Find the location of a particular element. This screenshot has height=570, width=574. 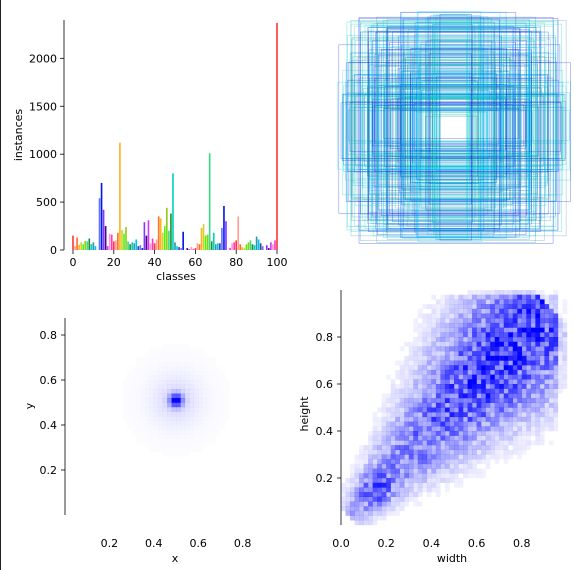

x-tick-label: 0.4 is located at coordinates (154, 543).